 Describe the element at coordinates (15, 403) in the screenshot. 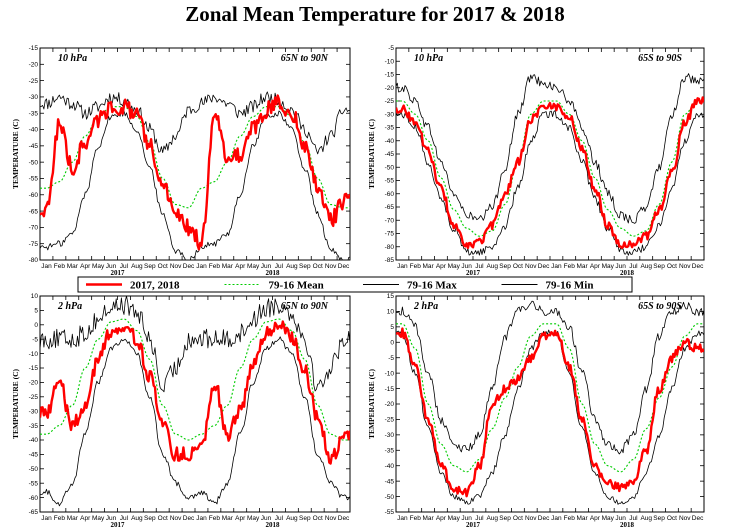

I see `y-axis-title: TEMPERATURE (C)` at that location.